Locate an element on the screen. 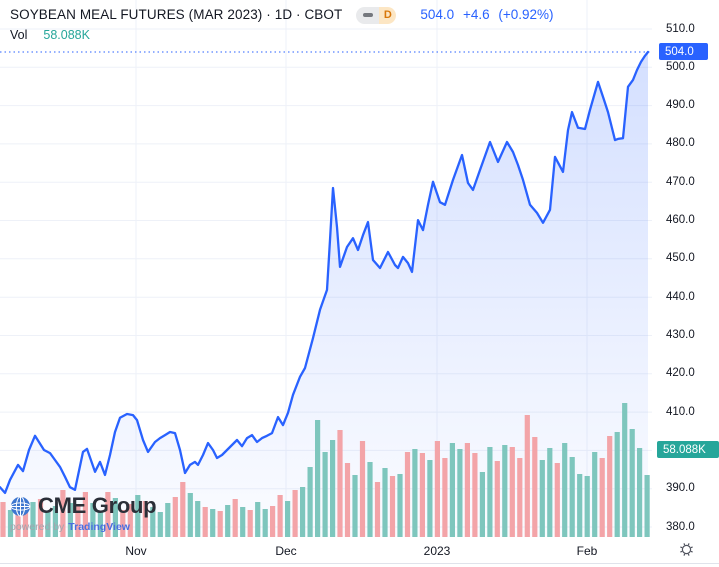 Image resolution: width=719 pixels, height=567 pixels. time-axis: Nov Dec 2023 Feb is located at coordinates (359, 550).